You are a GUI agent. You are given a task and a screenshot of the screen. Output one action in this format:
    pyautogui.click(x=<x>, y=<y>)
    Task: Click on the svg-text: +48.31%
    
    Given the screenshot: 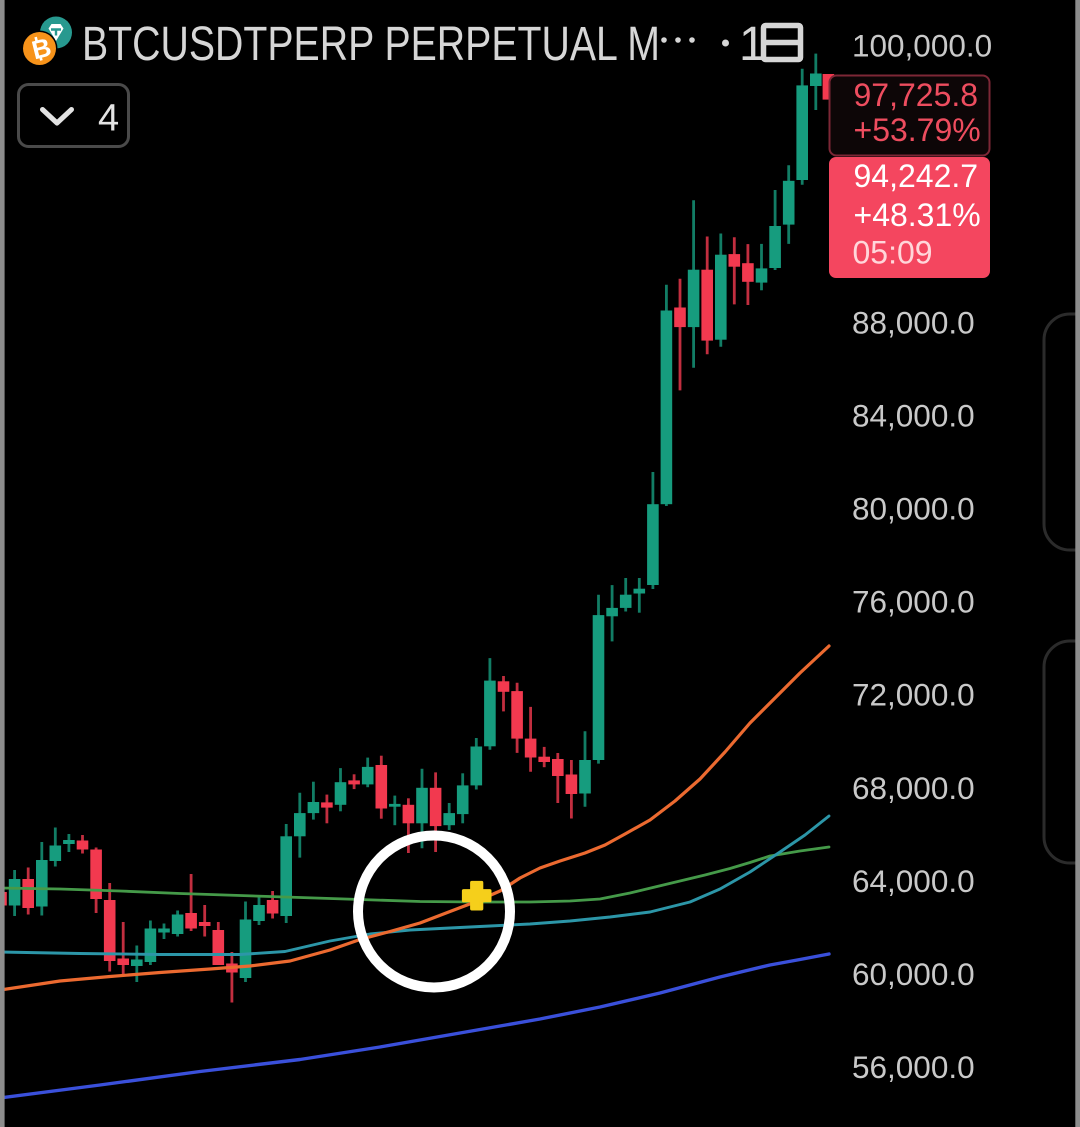 What is the action you would take?
    pyautogui.click(x=917, y=215)
    